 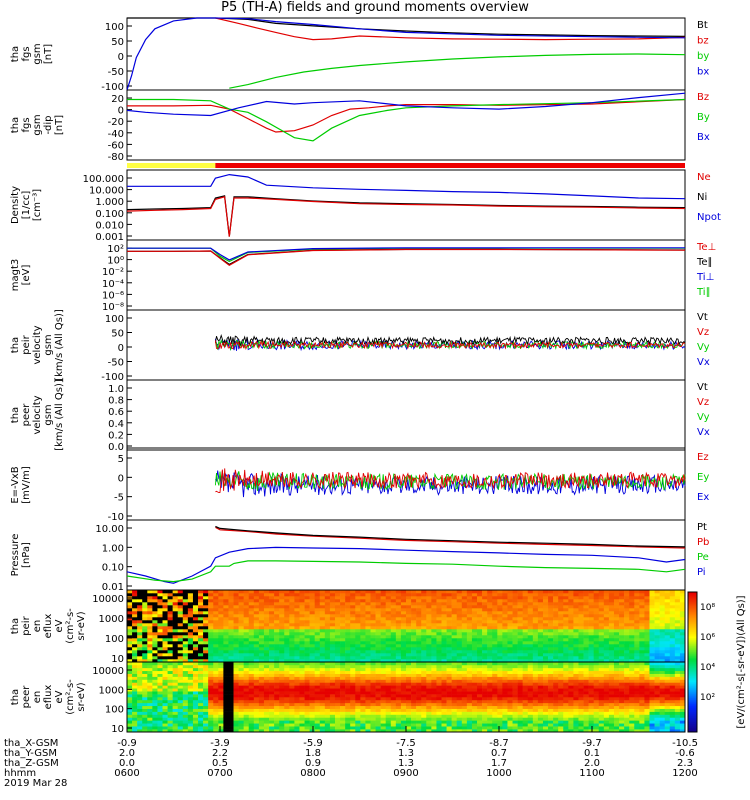 I want to click on y-axis-label: Pressure, so click(x=15, y=555).